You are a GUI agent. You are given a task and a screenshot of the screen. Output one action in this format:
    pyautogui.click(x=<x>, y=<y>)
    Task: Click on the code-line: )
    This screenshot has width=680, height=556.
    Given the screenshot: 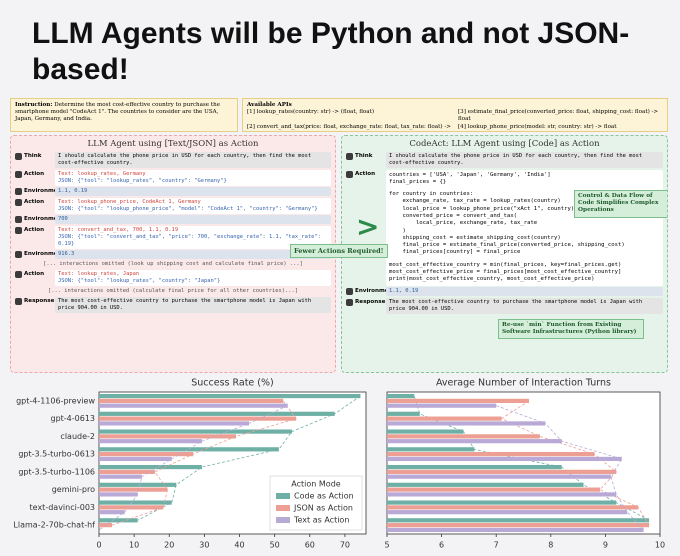 What is the action you would take?
    pyautogui.click(x=397, y=230)
    